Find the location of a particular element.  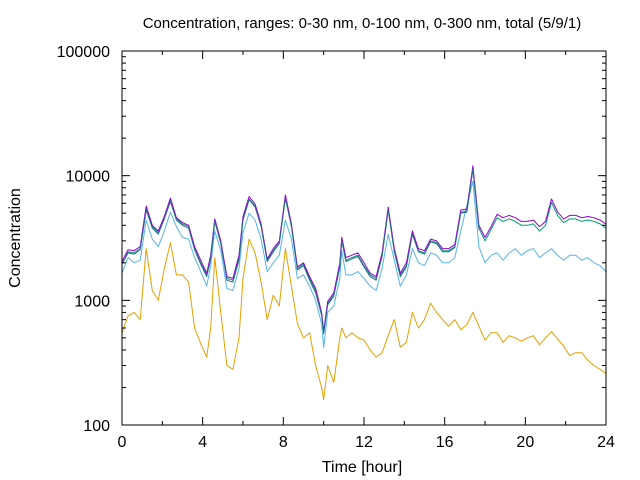

x-tick-label: 16 is located at coordinates (445, 442).